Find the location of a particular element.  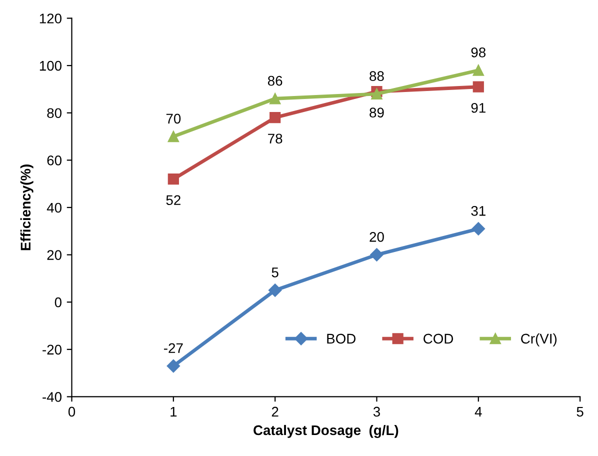

data-label: 5 is located at coordinates (275, 273).